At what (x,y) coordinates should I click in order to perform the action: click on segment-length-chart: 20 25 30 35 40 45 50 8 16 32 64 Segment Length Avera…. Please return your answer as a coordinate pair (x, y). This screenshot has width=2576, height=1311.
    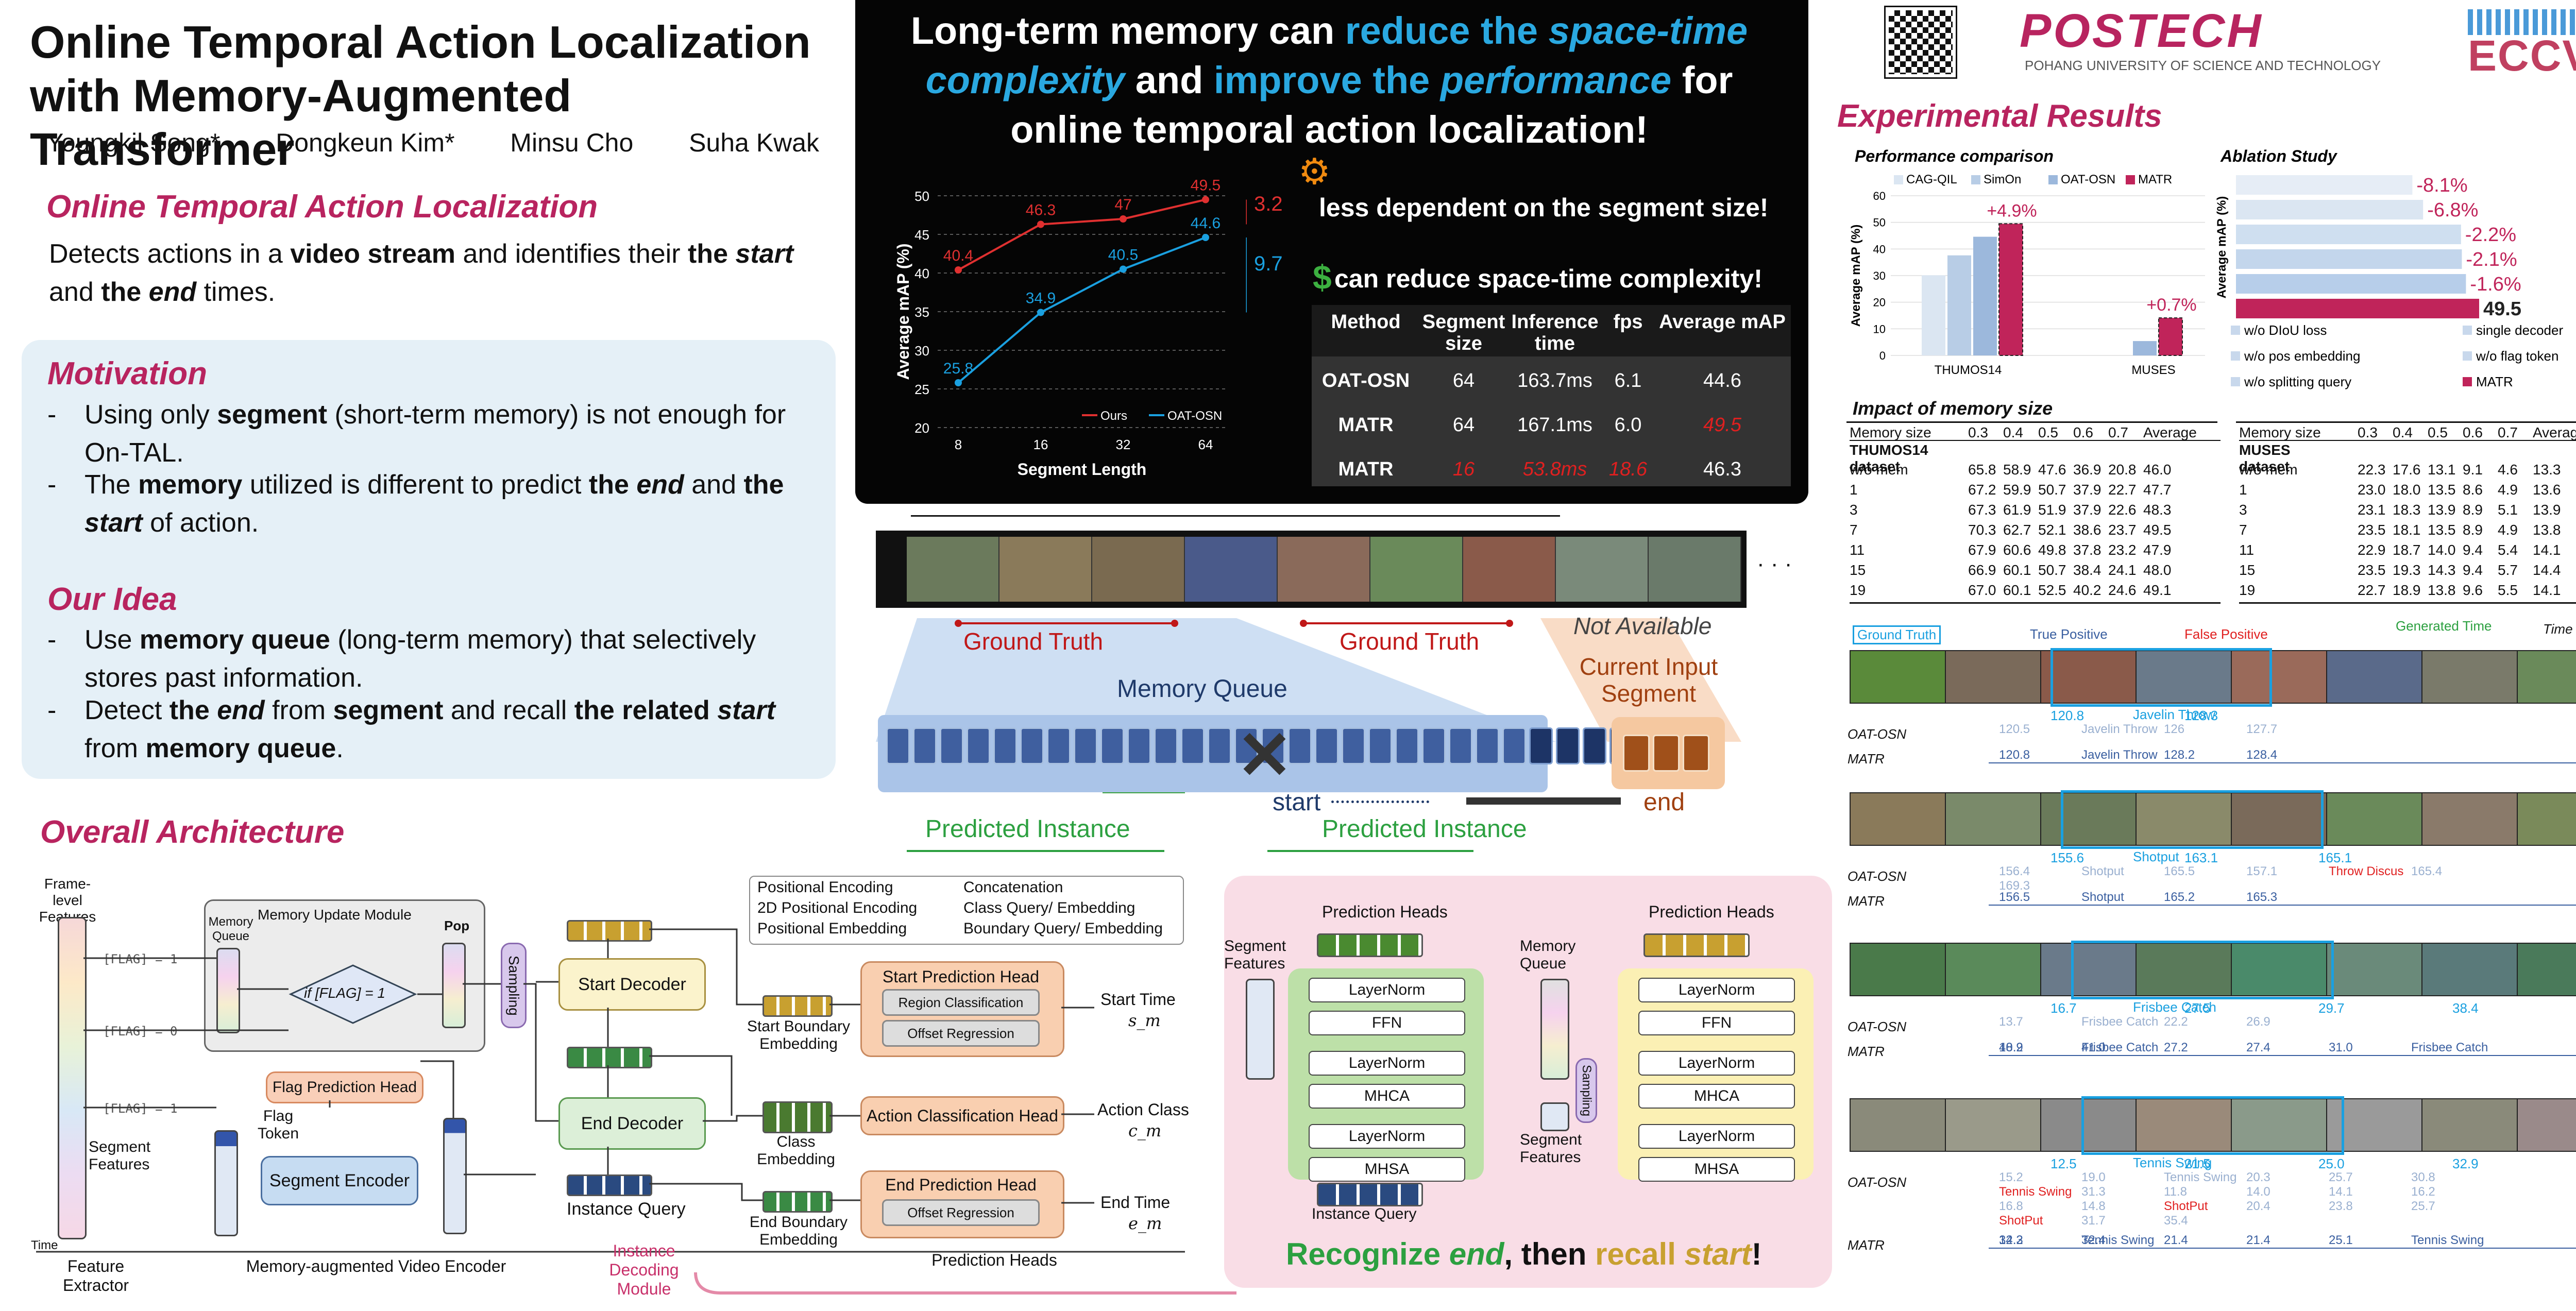
    Looking at the image, I should click on (1070, 328).